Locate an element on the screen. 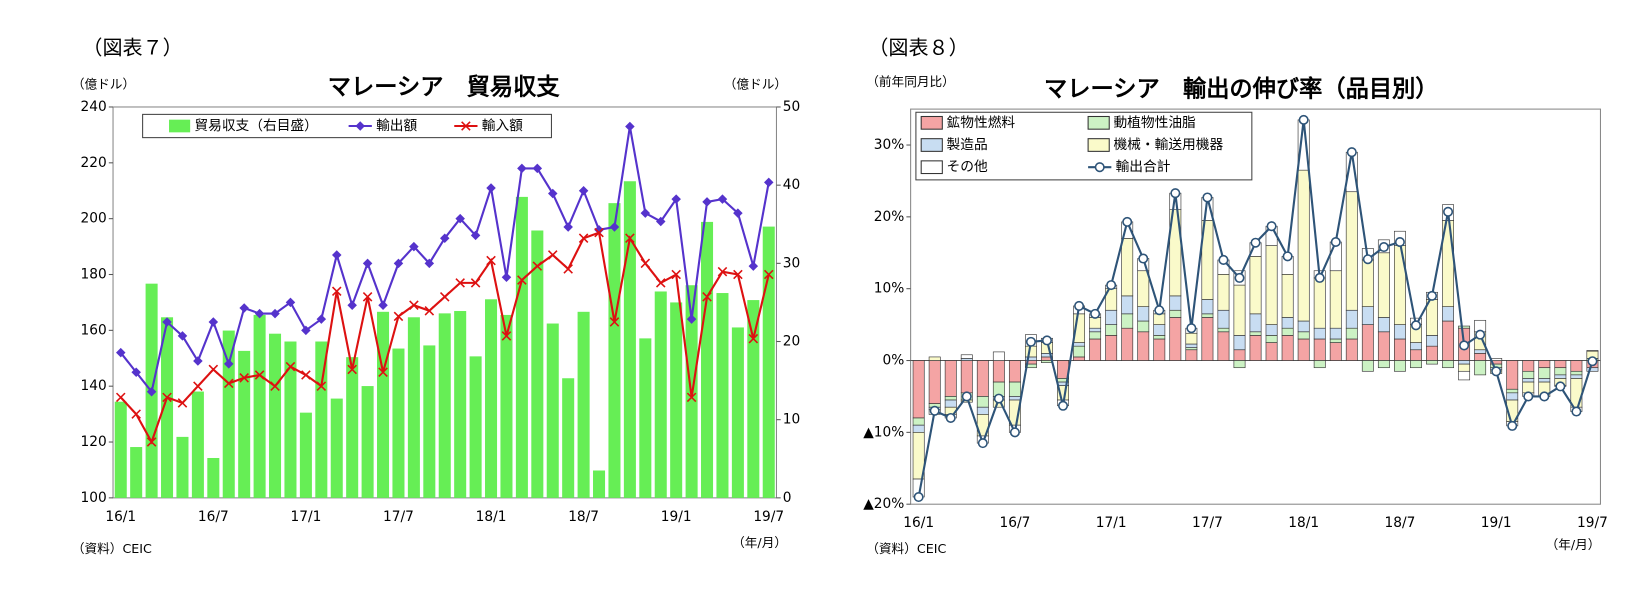 The image size is (1648, 589). legend-label: 輸入額 is located at coordinates (502, 126).